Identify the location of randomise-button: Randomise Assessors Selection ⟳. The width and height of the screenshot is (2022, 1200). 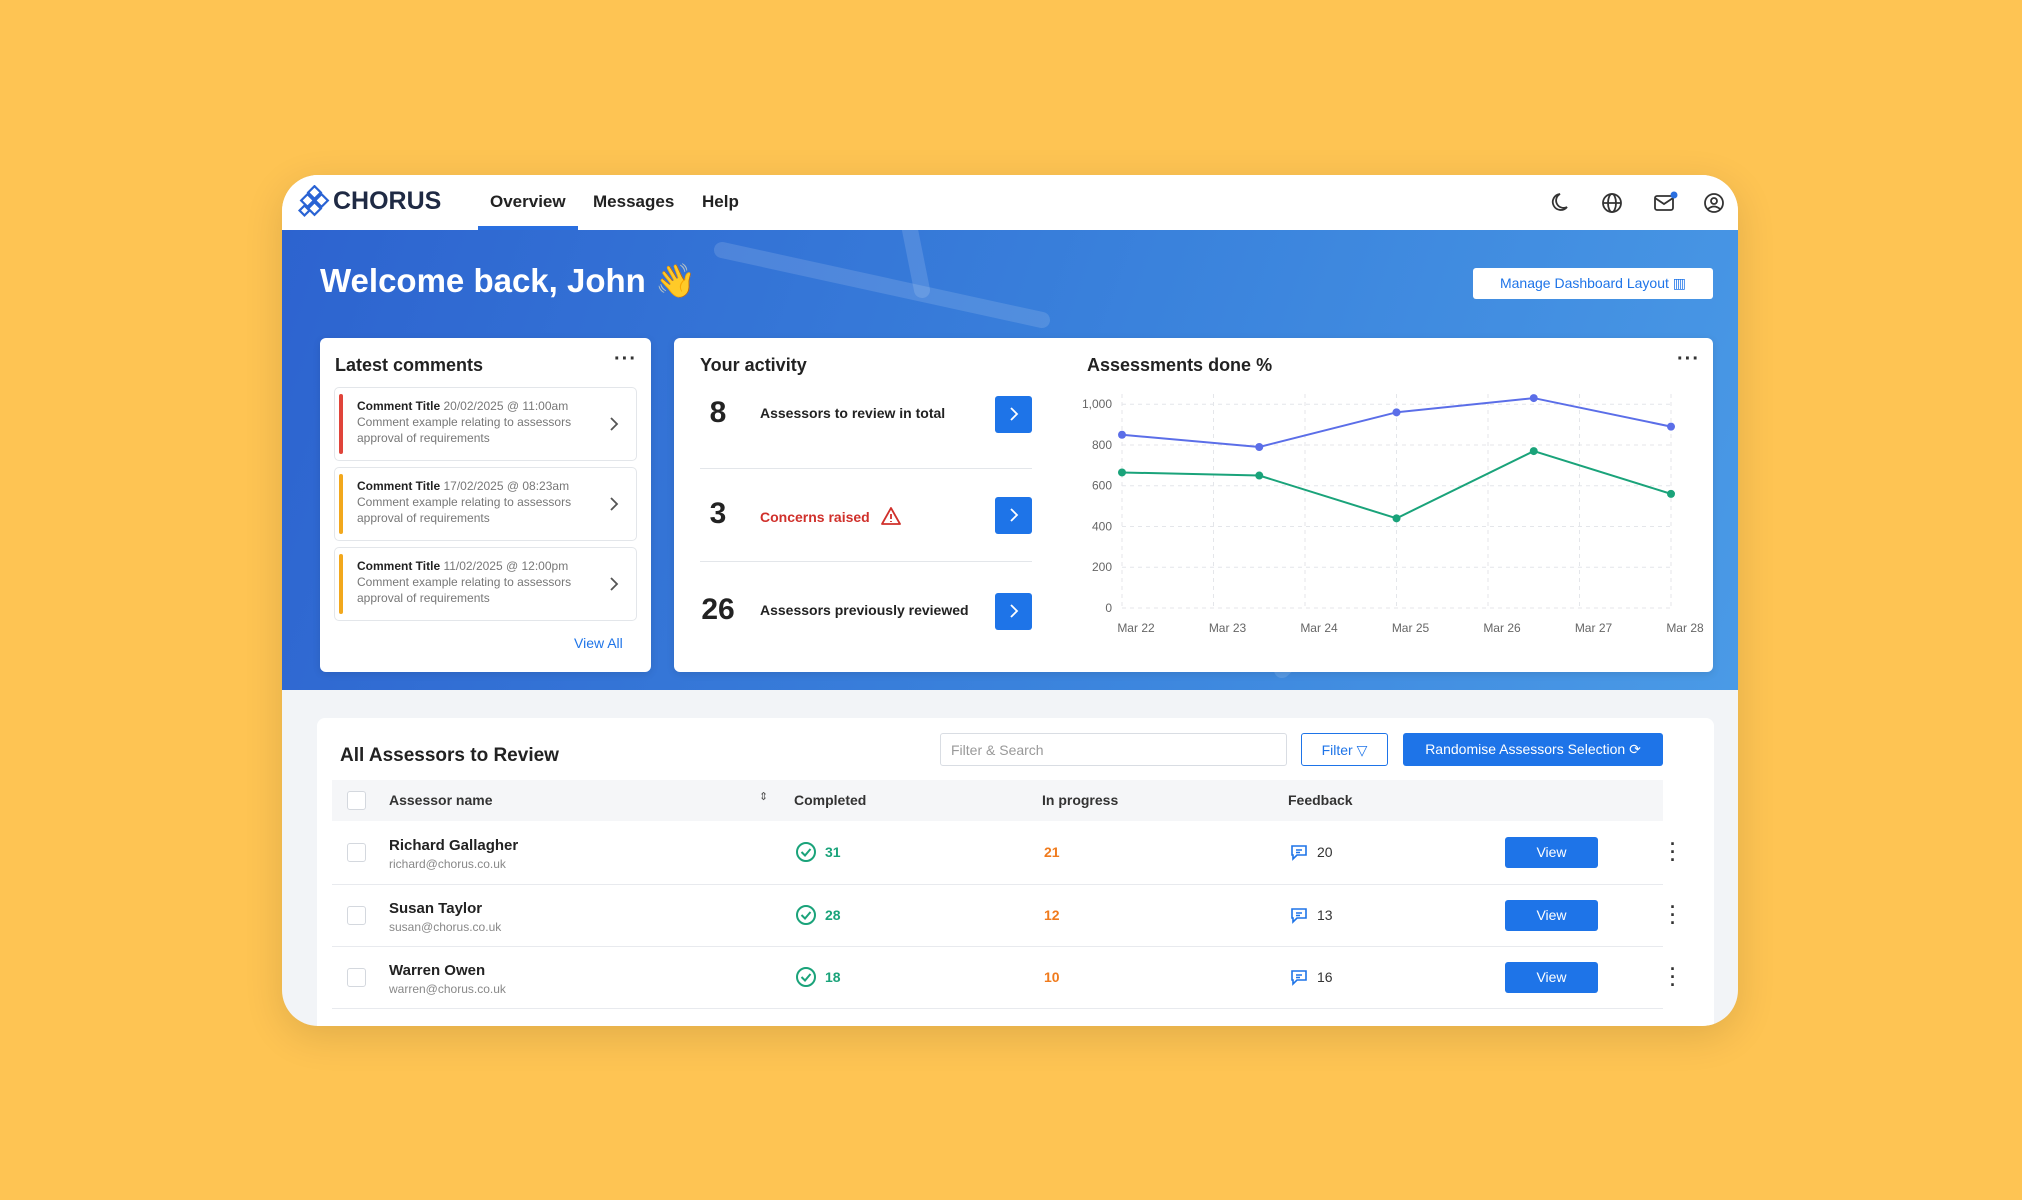
(1533, 749).